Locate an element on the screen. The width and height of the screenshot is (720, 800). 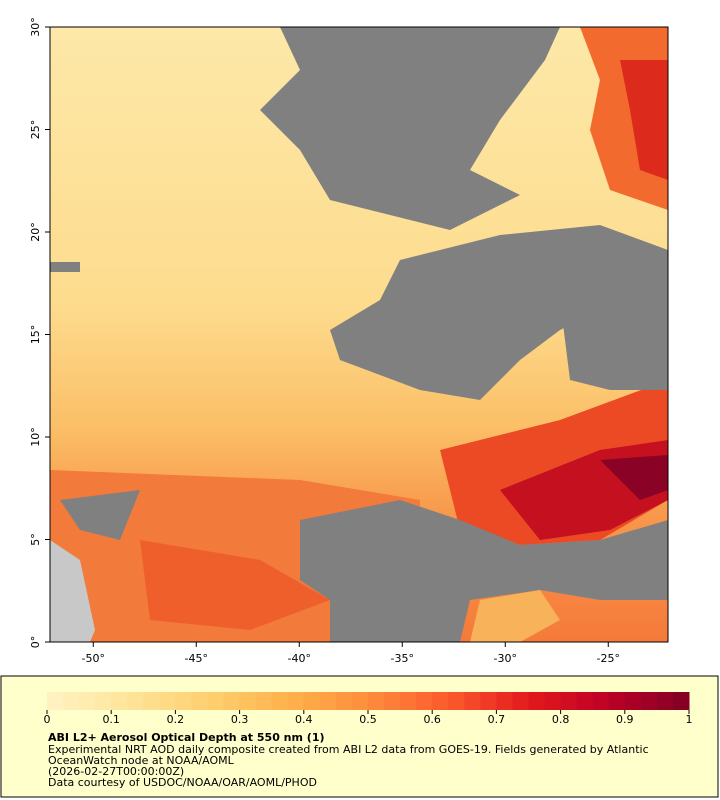
colorbar-tick-label: 0.3 is located at coordinates (240, 719).